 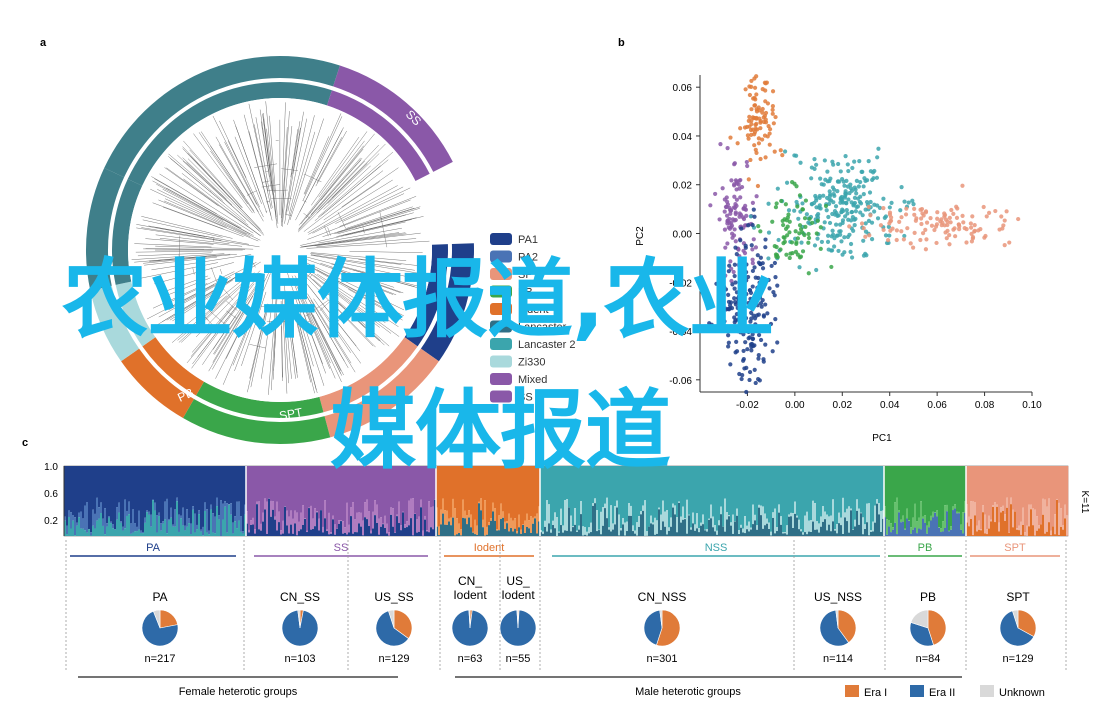 I want to click on ring-spt-outer, so click(x=381, y=393).